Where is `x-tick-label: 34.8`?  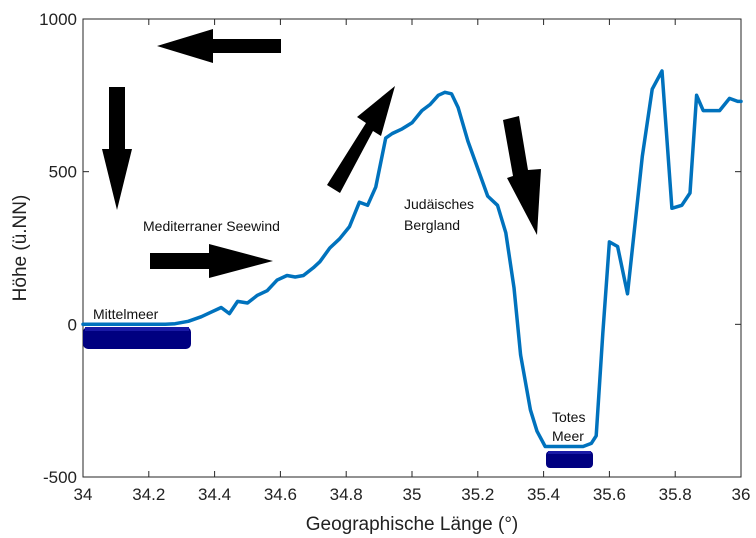 x-tick-label: 34.8 is located at coordinates (346, 494).